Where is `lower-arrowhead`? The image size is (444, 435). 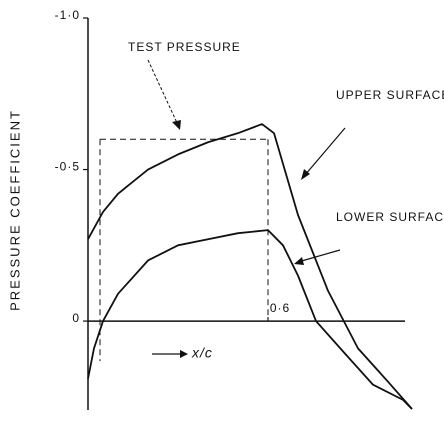
lower-arrowhead is located at coordinates (299, 261).